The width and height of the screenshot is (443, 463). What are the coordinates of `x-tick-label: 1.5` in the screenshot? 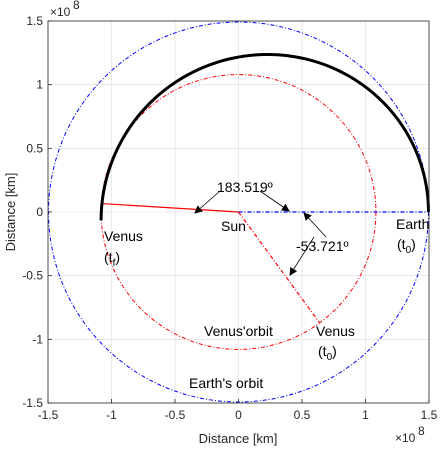 It's located at (429, 415).